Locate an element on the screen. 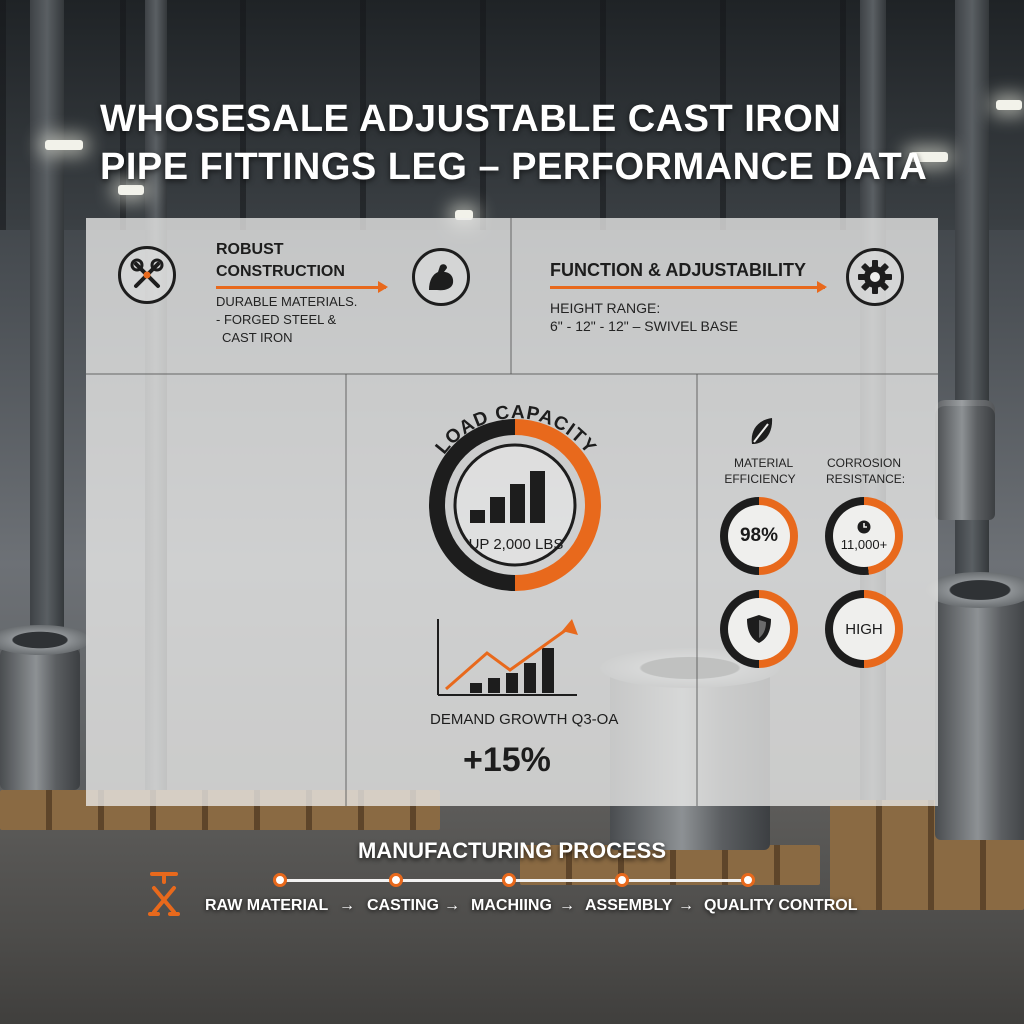  demand-growth-value: +15% is located at coordinates (507, 760).